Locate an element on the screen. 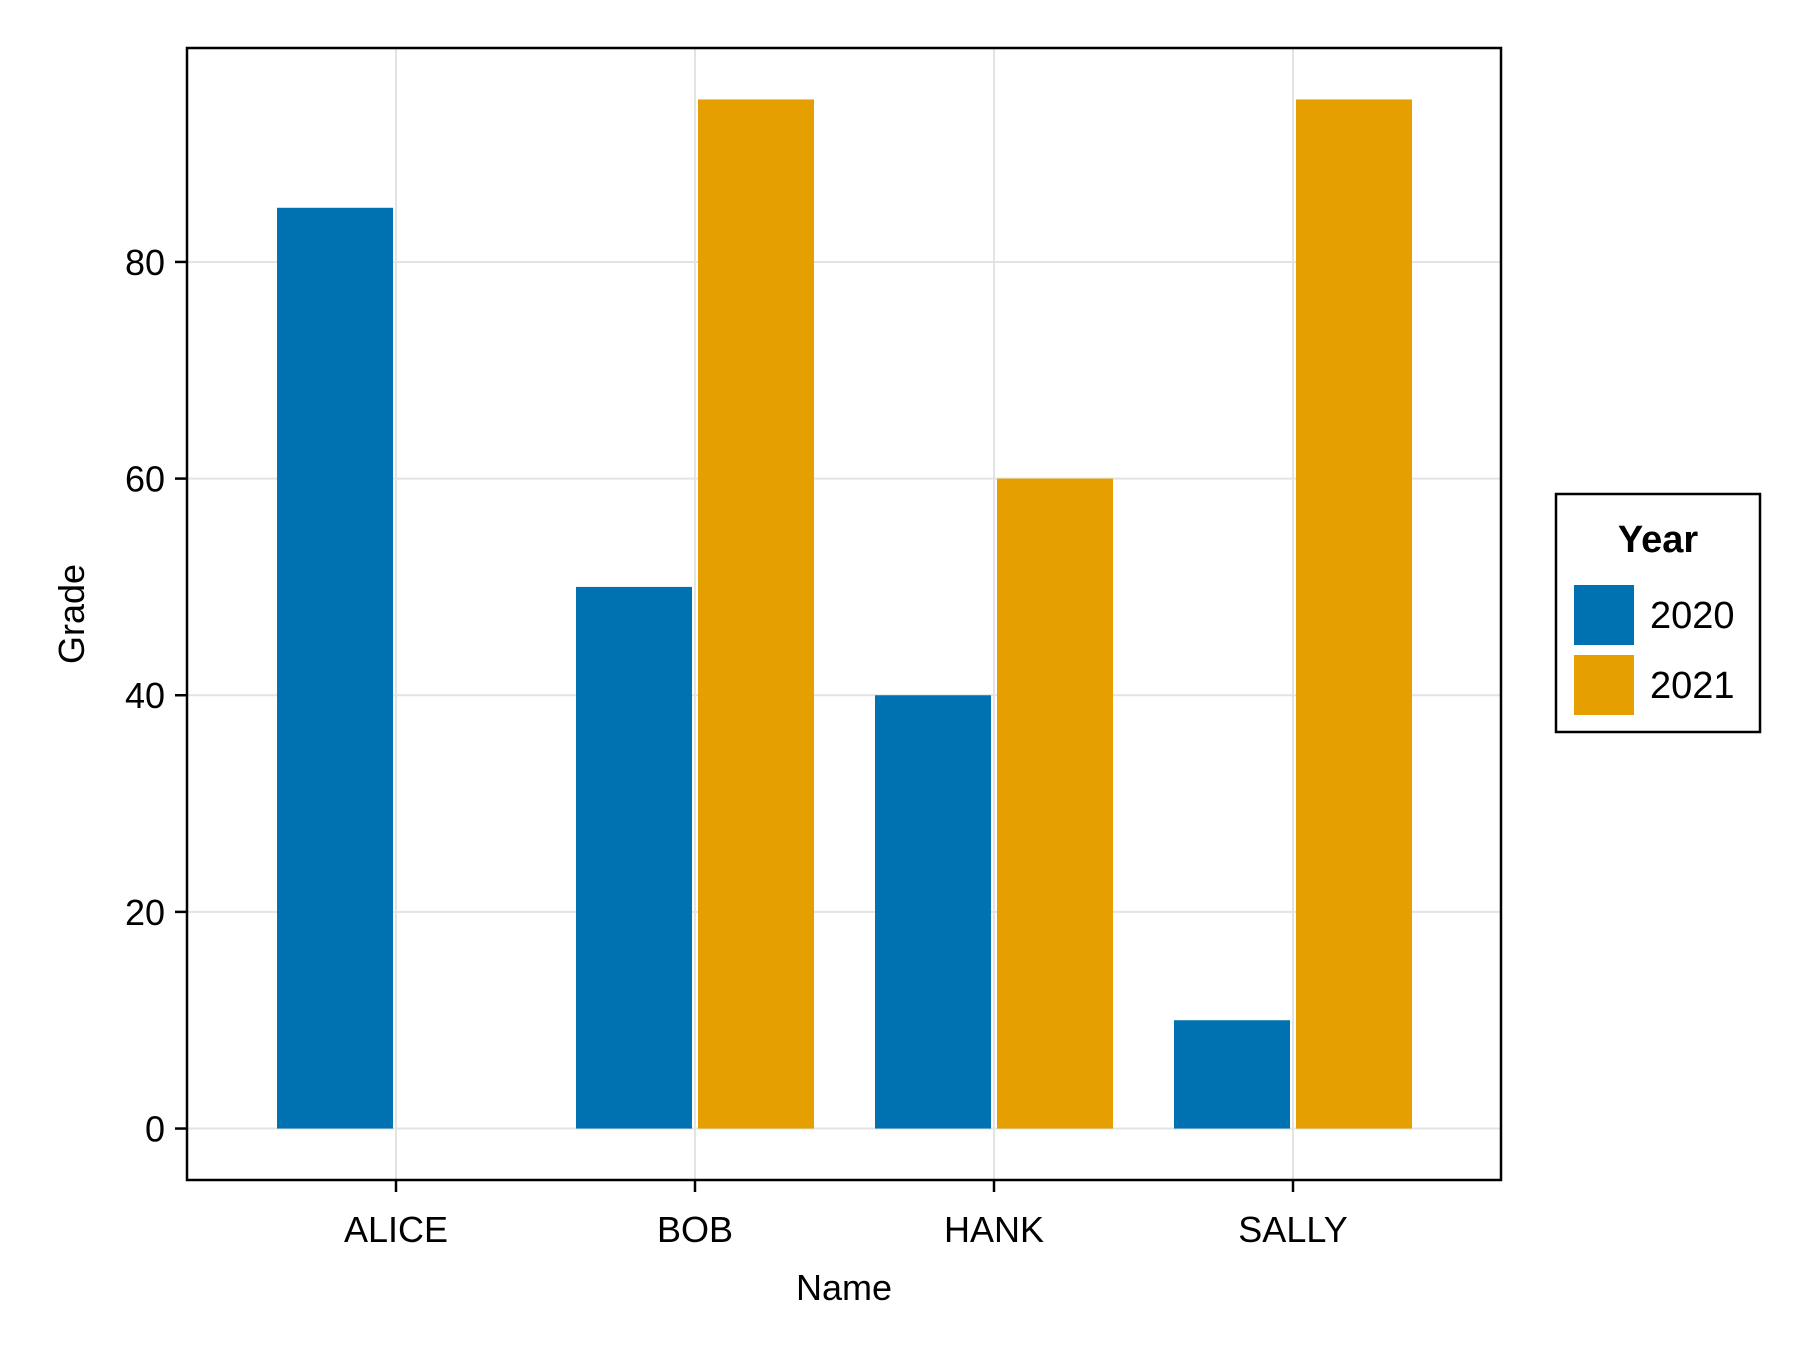  x-tick-label: ALICE is located at coordinates (396, 1229).